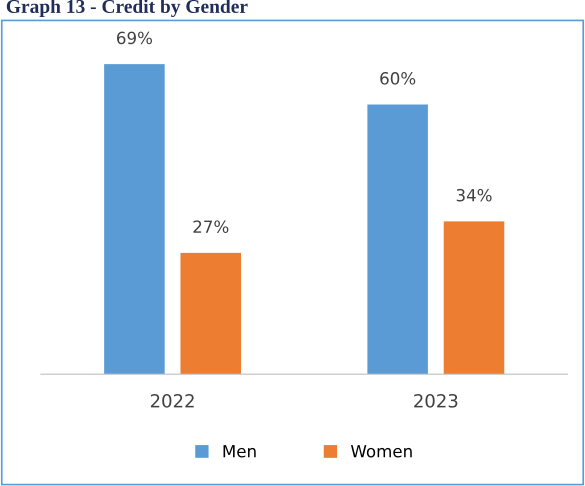 The width and height of the screenshot is (585, 486). I want to click on legend-label: Men, so click(240, 451).